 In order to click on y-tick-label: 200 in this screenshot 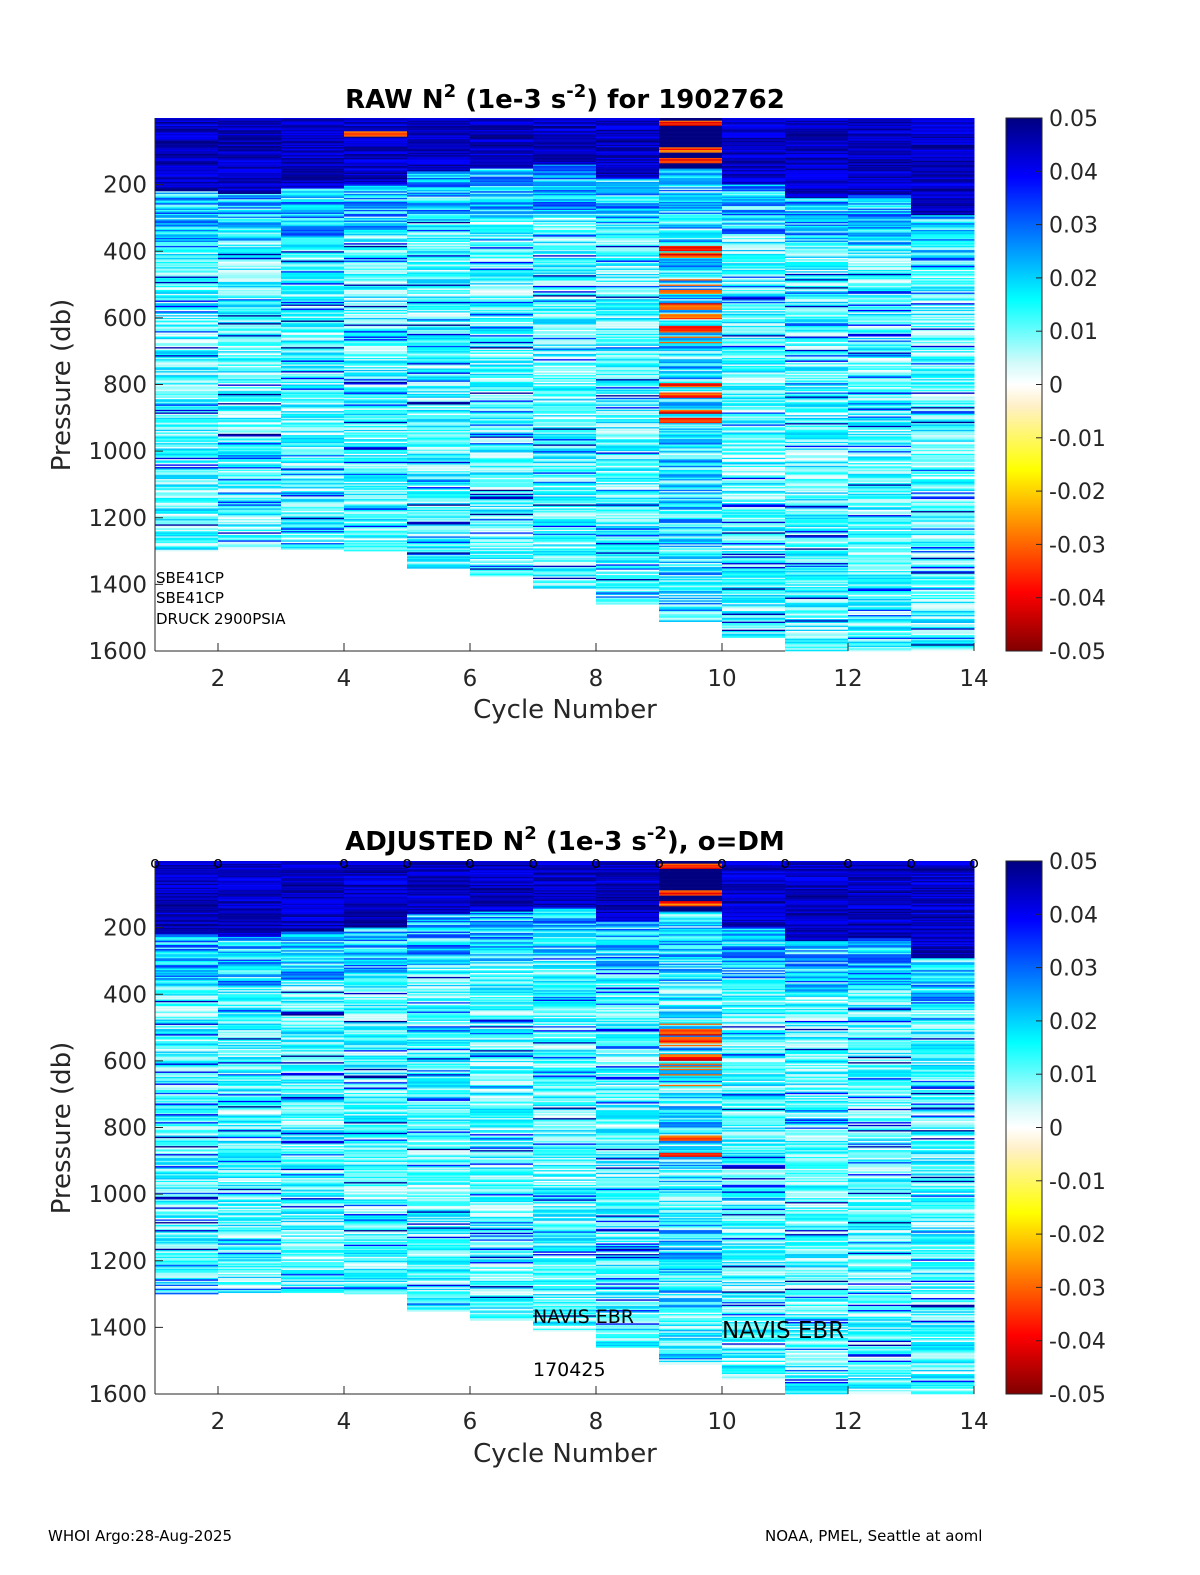, I will do `click(125, 186)`.